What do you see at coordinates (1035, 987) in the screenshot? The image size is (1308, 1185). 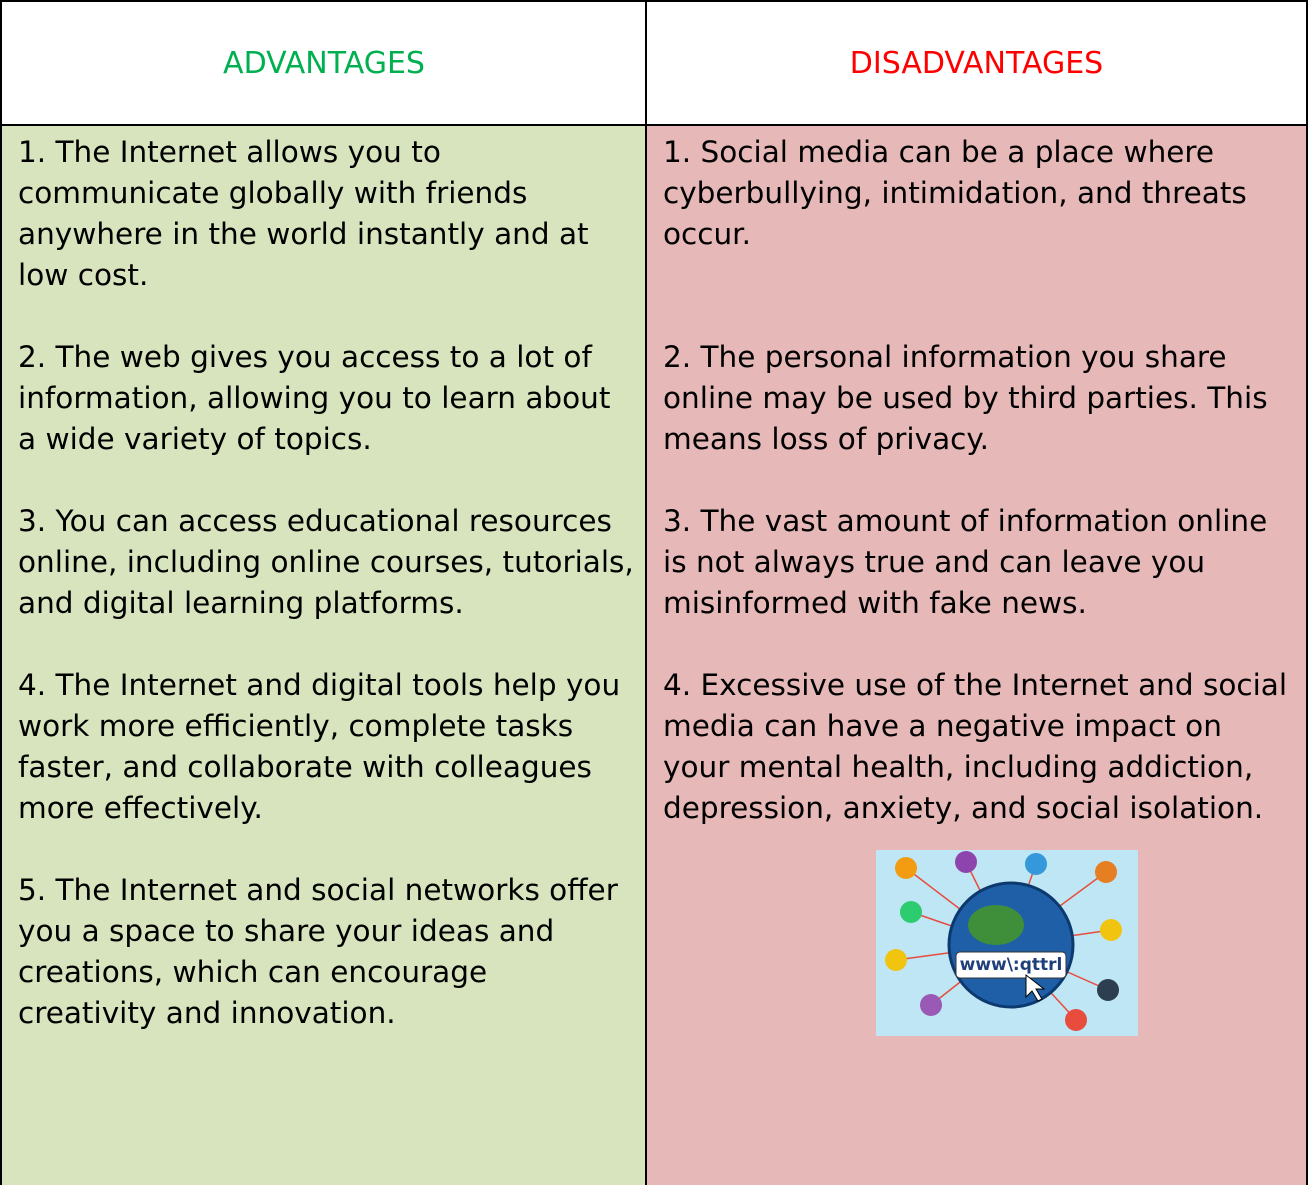 I see `cursor` at bounding box center [1035, 987].